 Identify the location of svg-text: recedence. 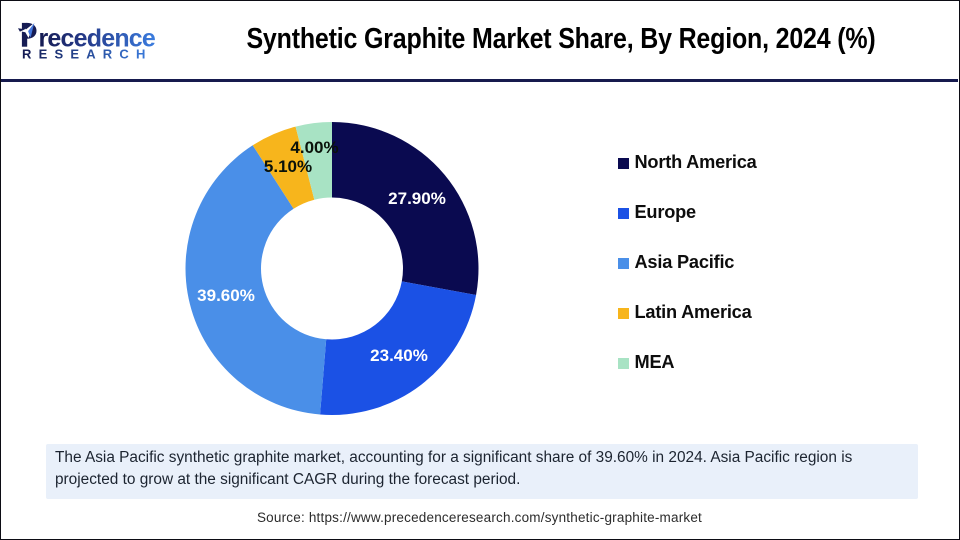
(97, 39).